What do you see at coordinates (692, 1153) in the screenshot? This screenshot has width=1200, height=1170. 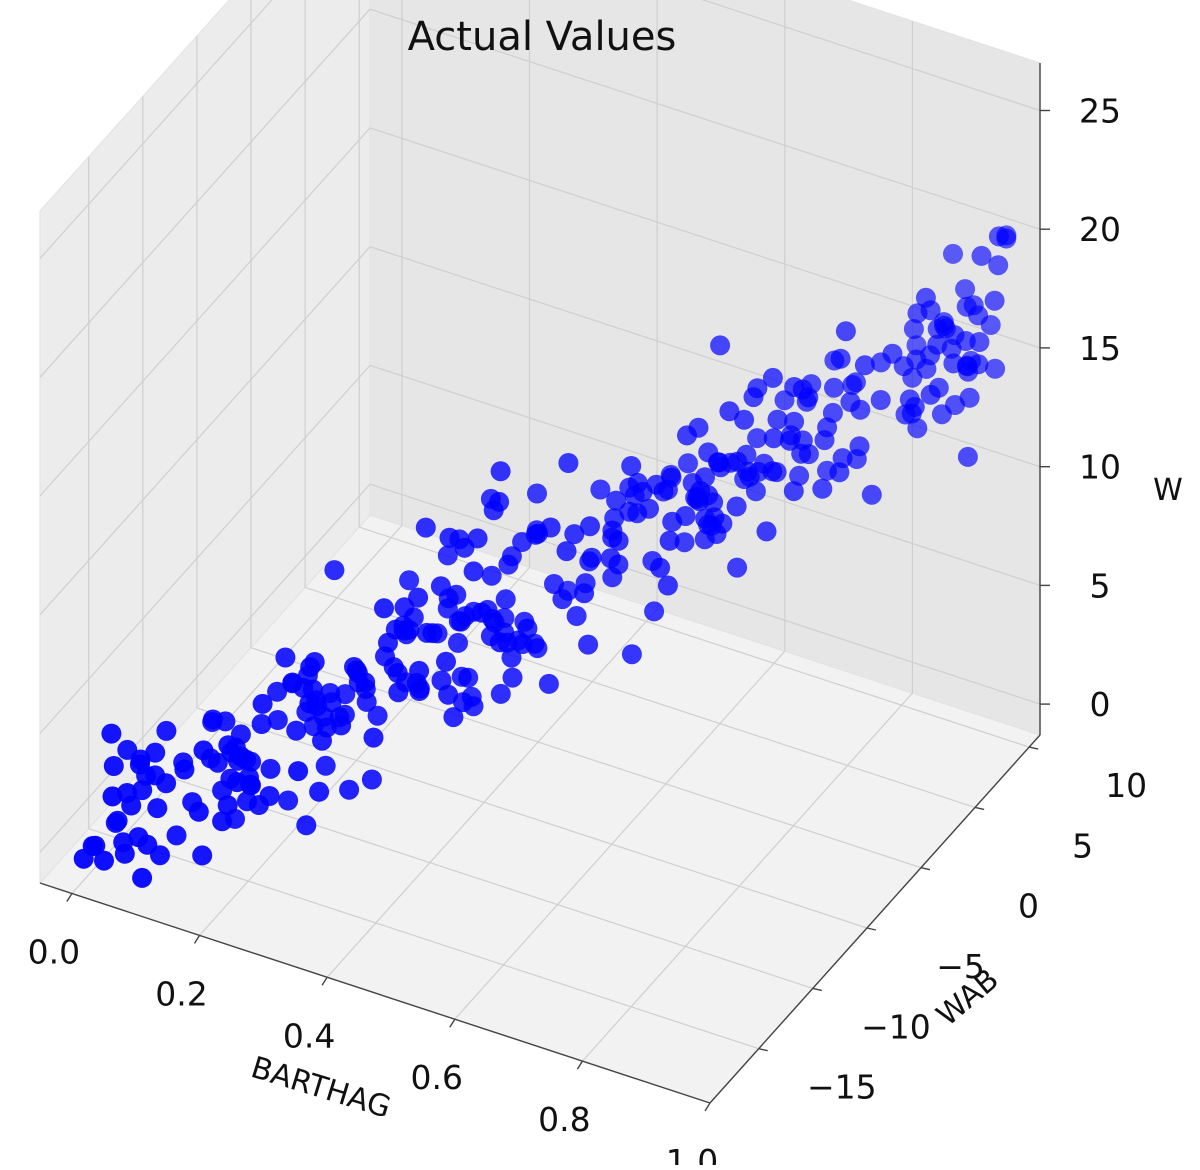 I see `x-tick-label: 1.0` at bounding box center [692, 1153].